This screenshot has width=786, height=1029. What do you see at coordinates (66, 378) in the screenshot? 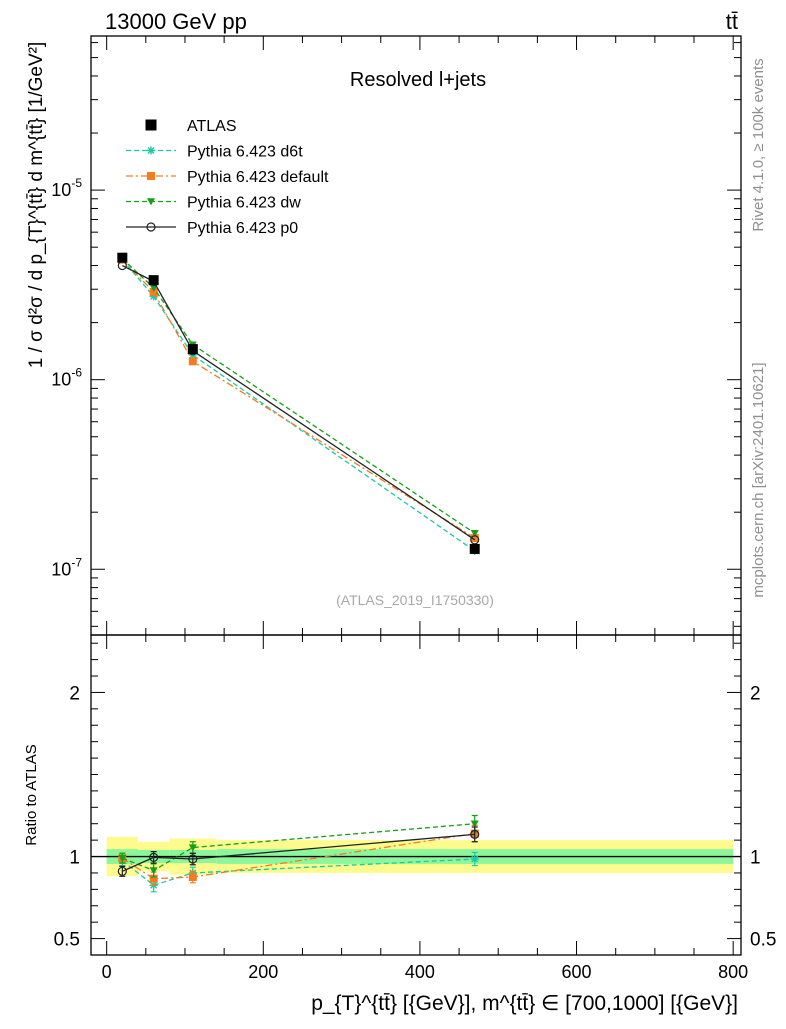
I see `y-tick-label--6: 10⁻⁶` at bounding box center [66, 378].